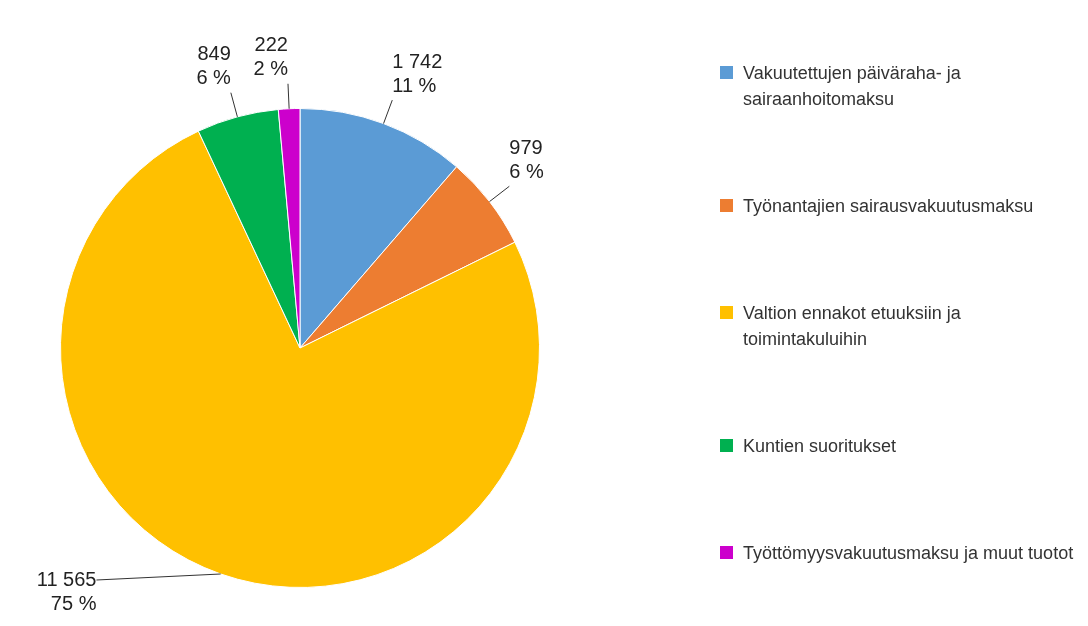  I want to click on legend-label: Työnantajien sairausvakuutusmaksu, so click(888, 207).